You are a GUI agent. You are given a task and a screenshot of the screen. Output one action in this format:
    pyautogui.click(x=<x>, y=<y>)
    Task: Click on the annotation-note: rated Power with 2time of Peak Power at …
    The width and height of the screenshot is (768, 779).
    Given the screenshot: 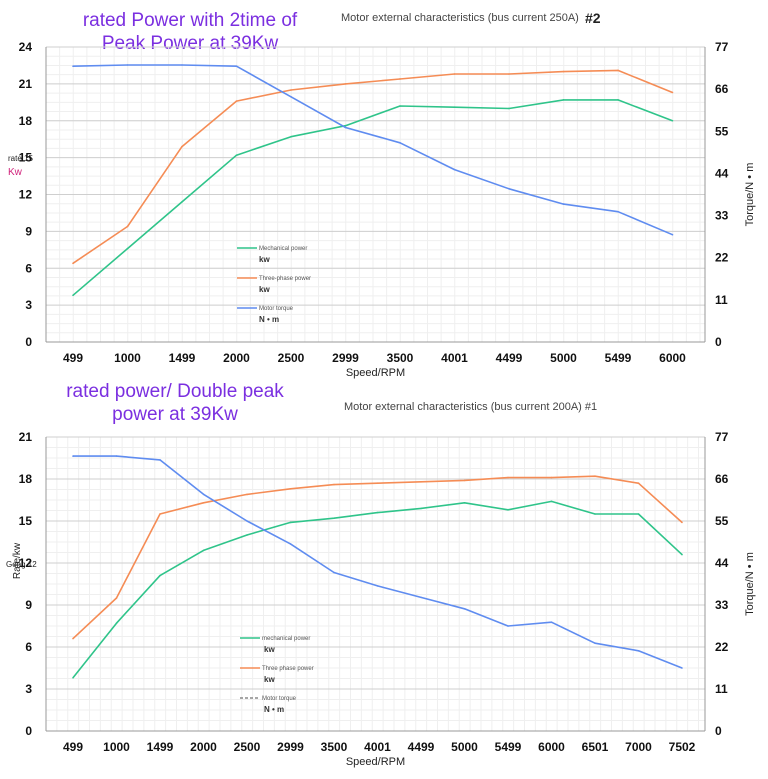 What is the action you would take?
    pyautogui.click(x=190, y=32)
    